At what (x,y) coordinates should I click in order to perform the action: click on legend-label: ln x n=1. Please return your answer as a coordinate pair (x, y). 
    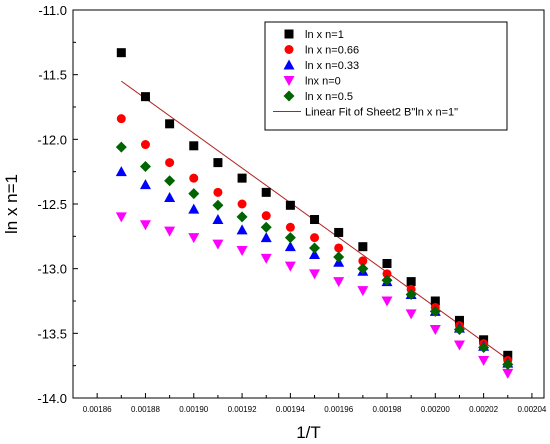
    Looking at the image, I should click on (324, 35).